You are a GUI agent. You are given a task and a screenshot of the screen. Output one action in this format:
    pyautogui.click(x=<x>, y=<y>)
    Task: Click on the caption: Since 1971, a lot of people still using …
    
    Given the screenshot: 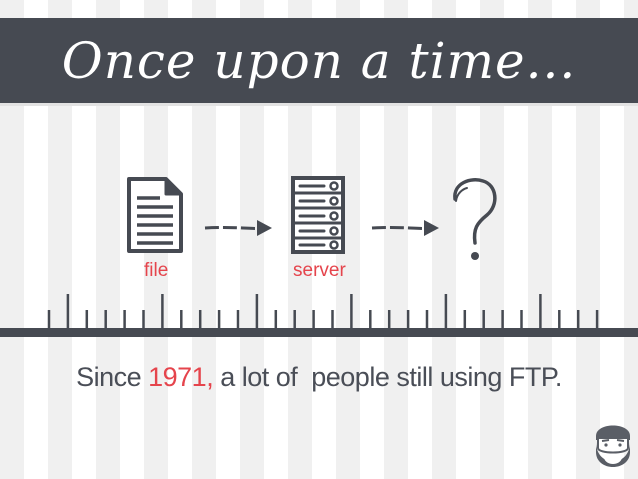 What is the action you would take?
    pyautogui.click(x=319, y=377)
    